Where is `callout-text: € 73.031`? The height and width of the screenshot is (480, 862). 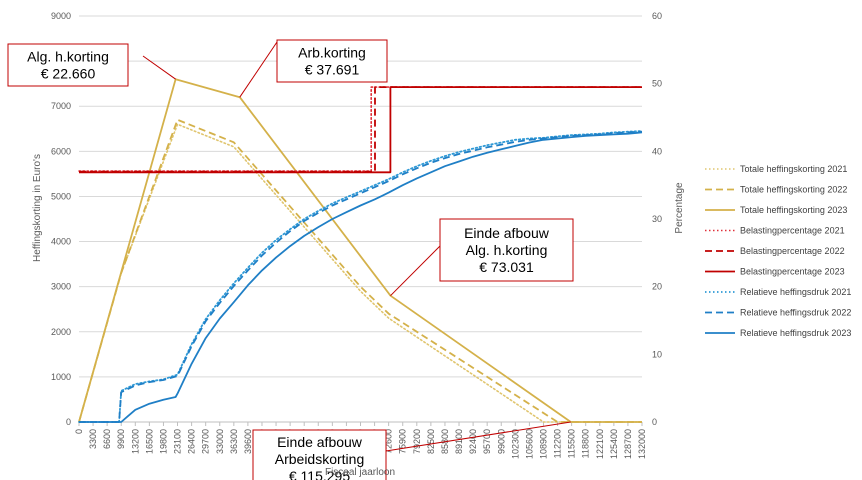
callout-text: € 73.031 is located at coordinates (506, 267).